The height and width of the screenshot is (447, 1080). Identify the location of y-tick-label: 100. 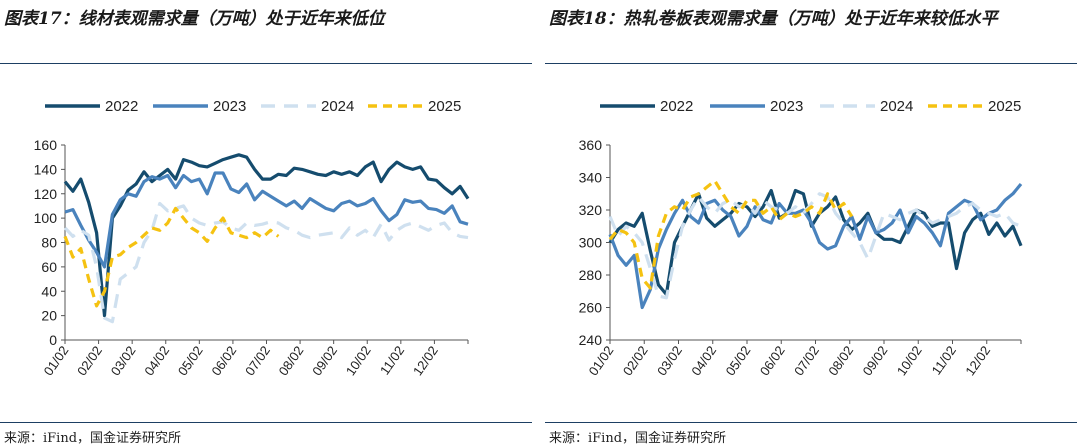
(46, 218).